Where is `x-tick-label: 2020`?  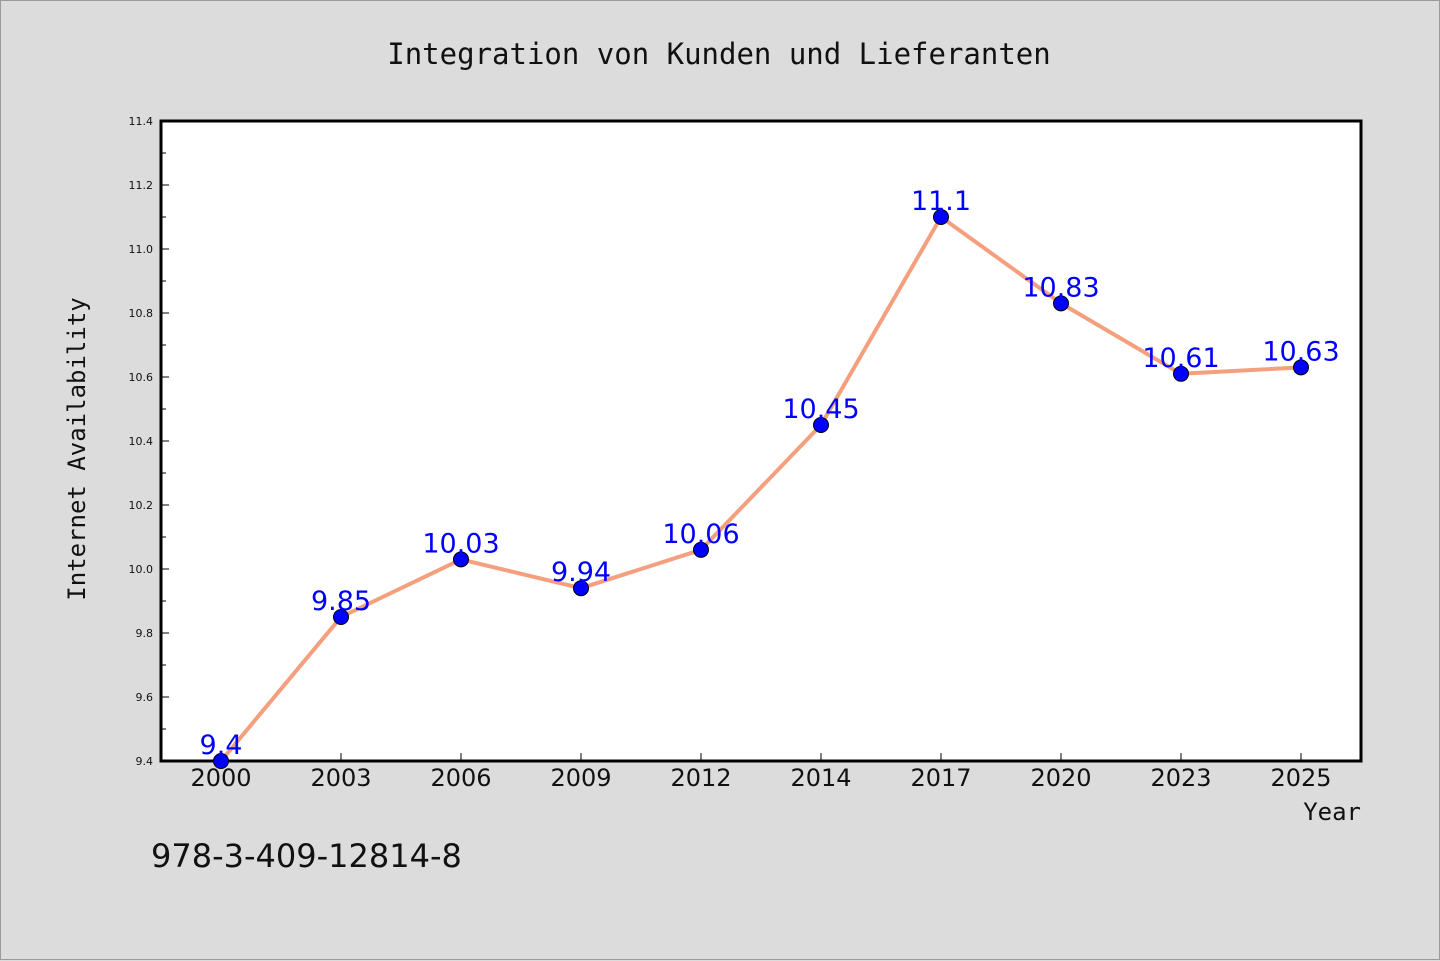
x-tick-label: 2020 is located at coordinates (1060, 778).